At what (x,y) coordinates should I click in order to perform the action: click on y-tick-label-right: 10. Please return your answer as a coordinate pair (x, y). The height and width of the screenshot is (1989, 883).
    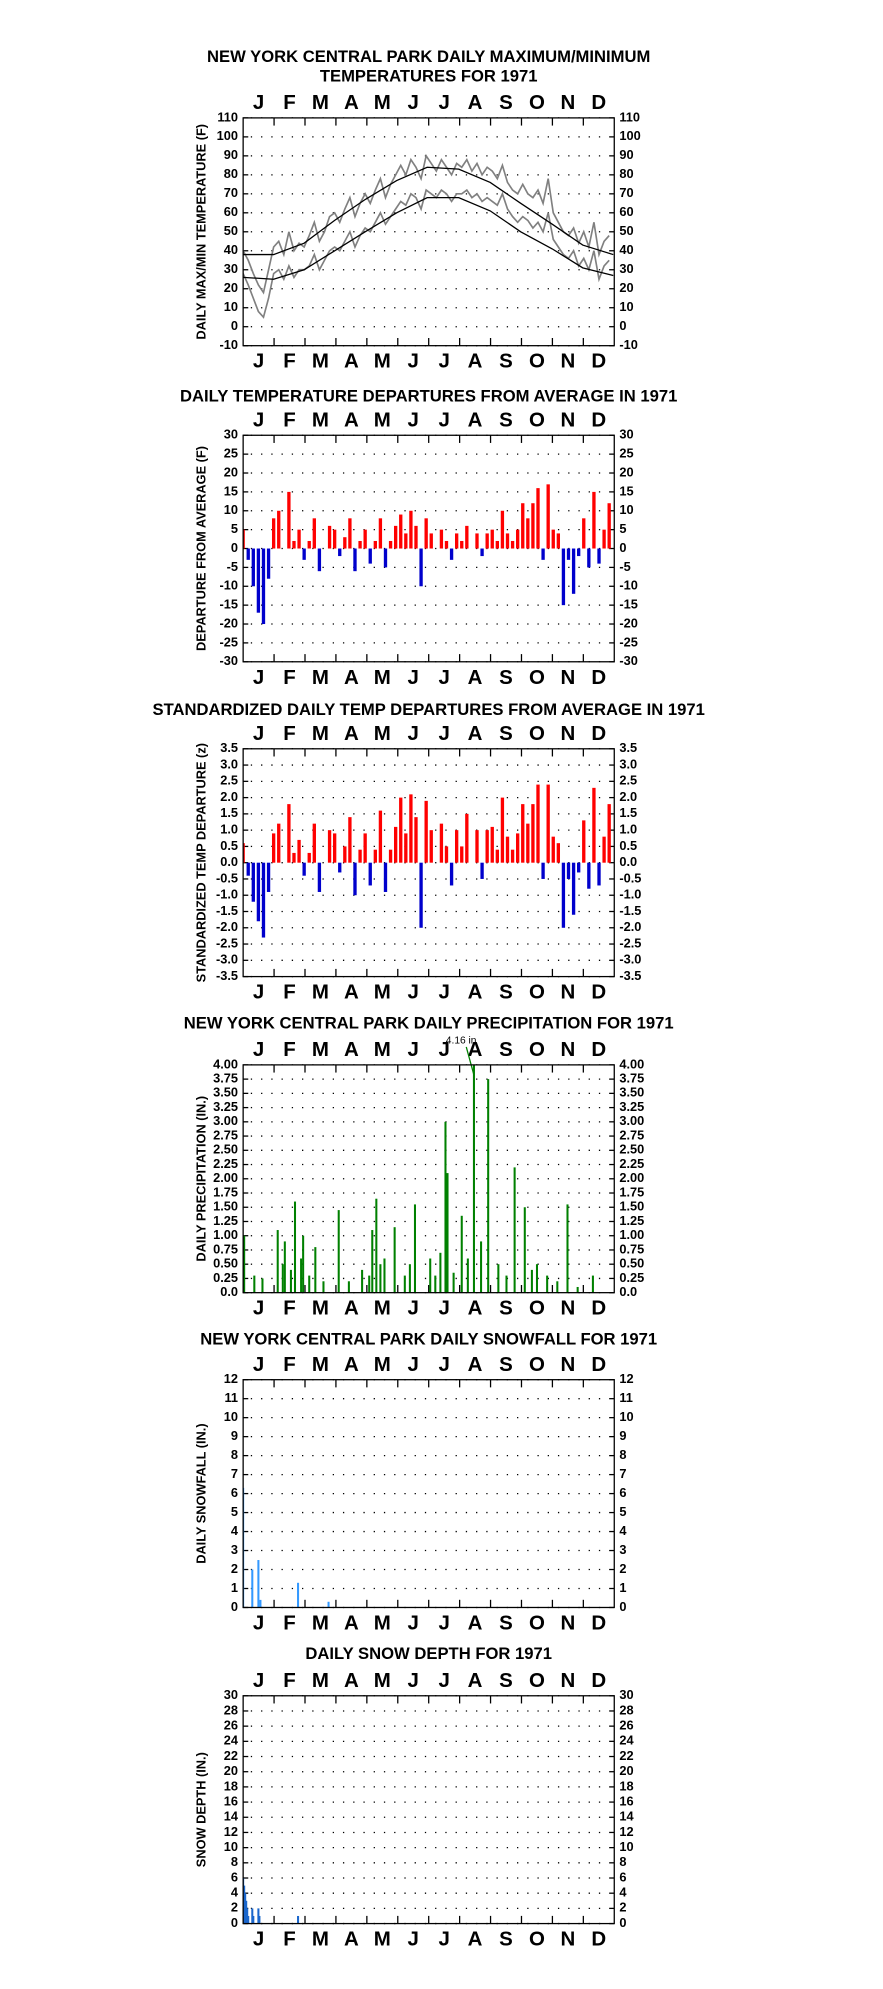
    Looking at the image, I should click on (626, 509).